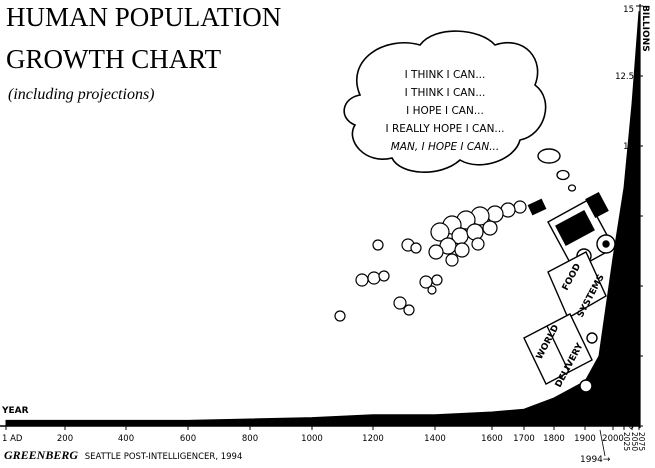  I want to click on x-tick-label: 1 AD, so click(12, 439).